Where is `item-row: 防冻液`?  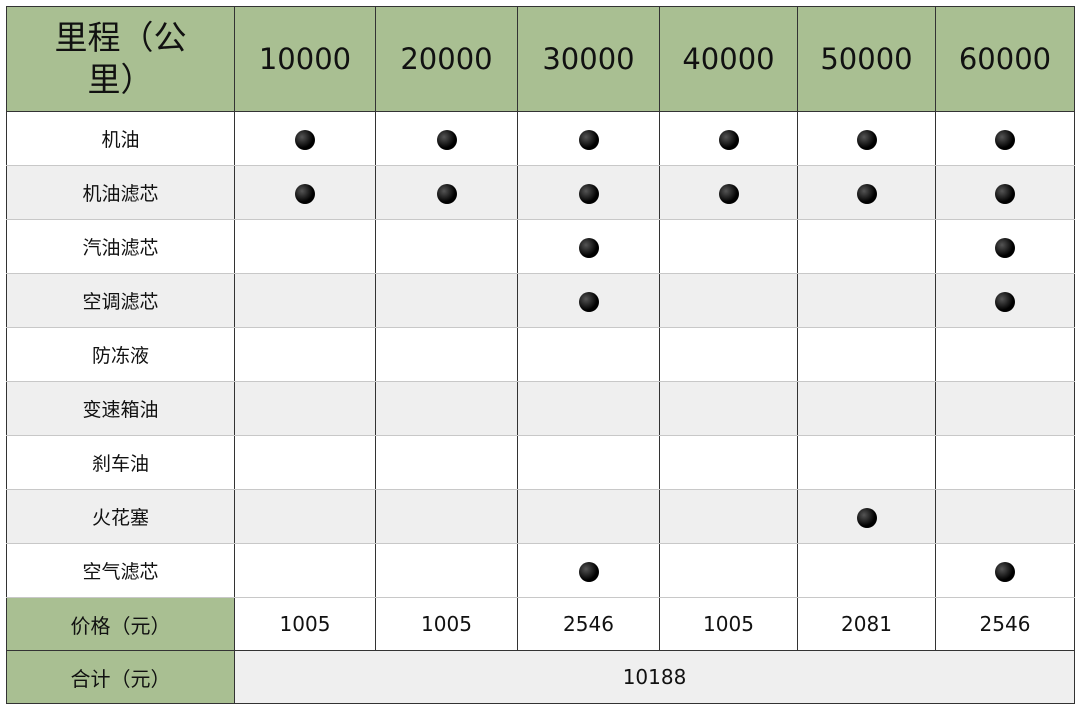
item-row: 防冻液 is located at coordinates (540, 354).